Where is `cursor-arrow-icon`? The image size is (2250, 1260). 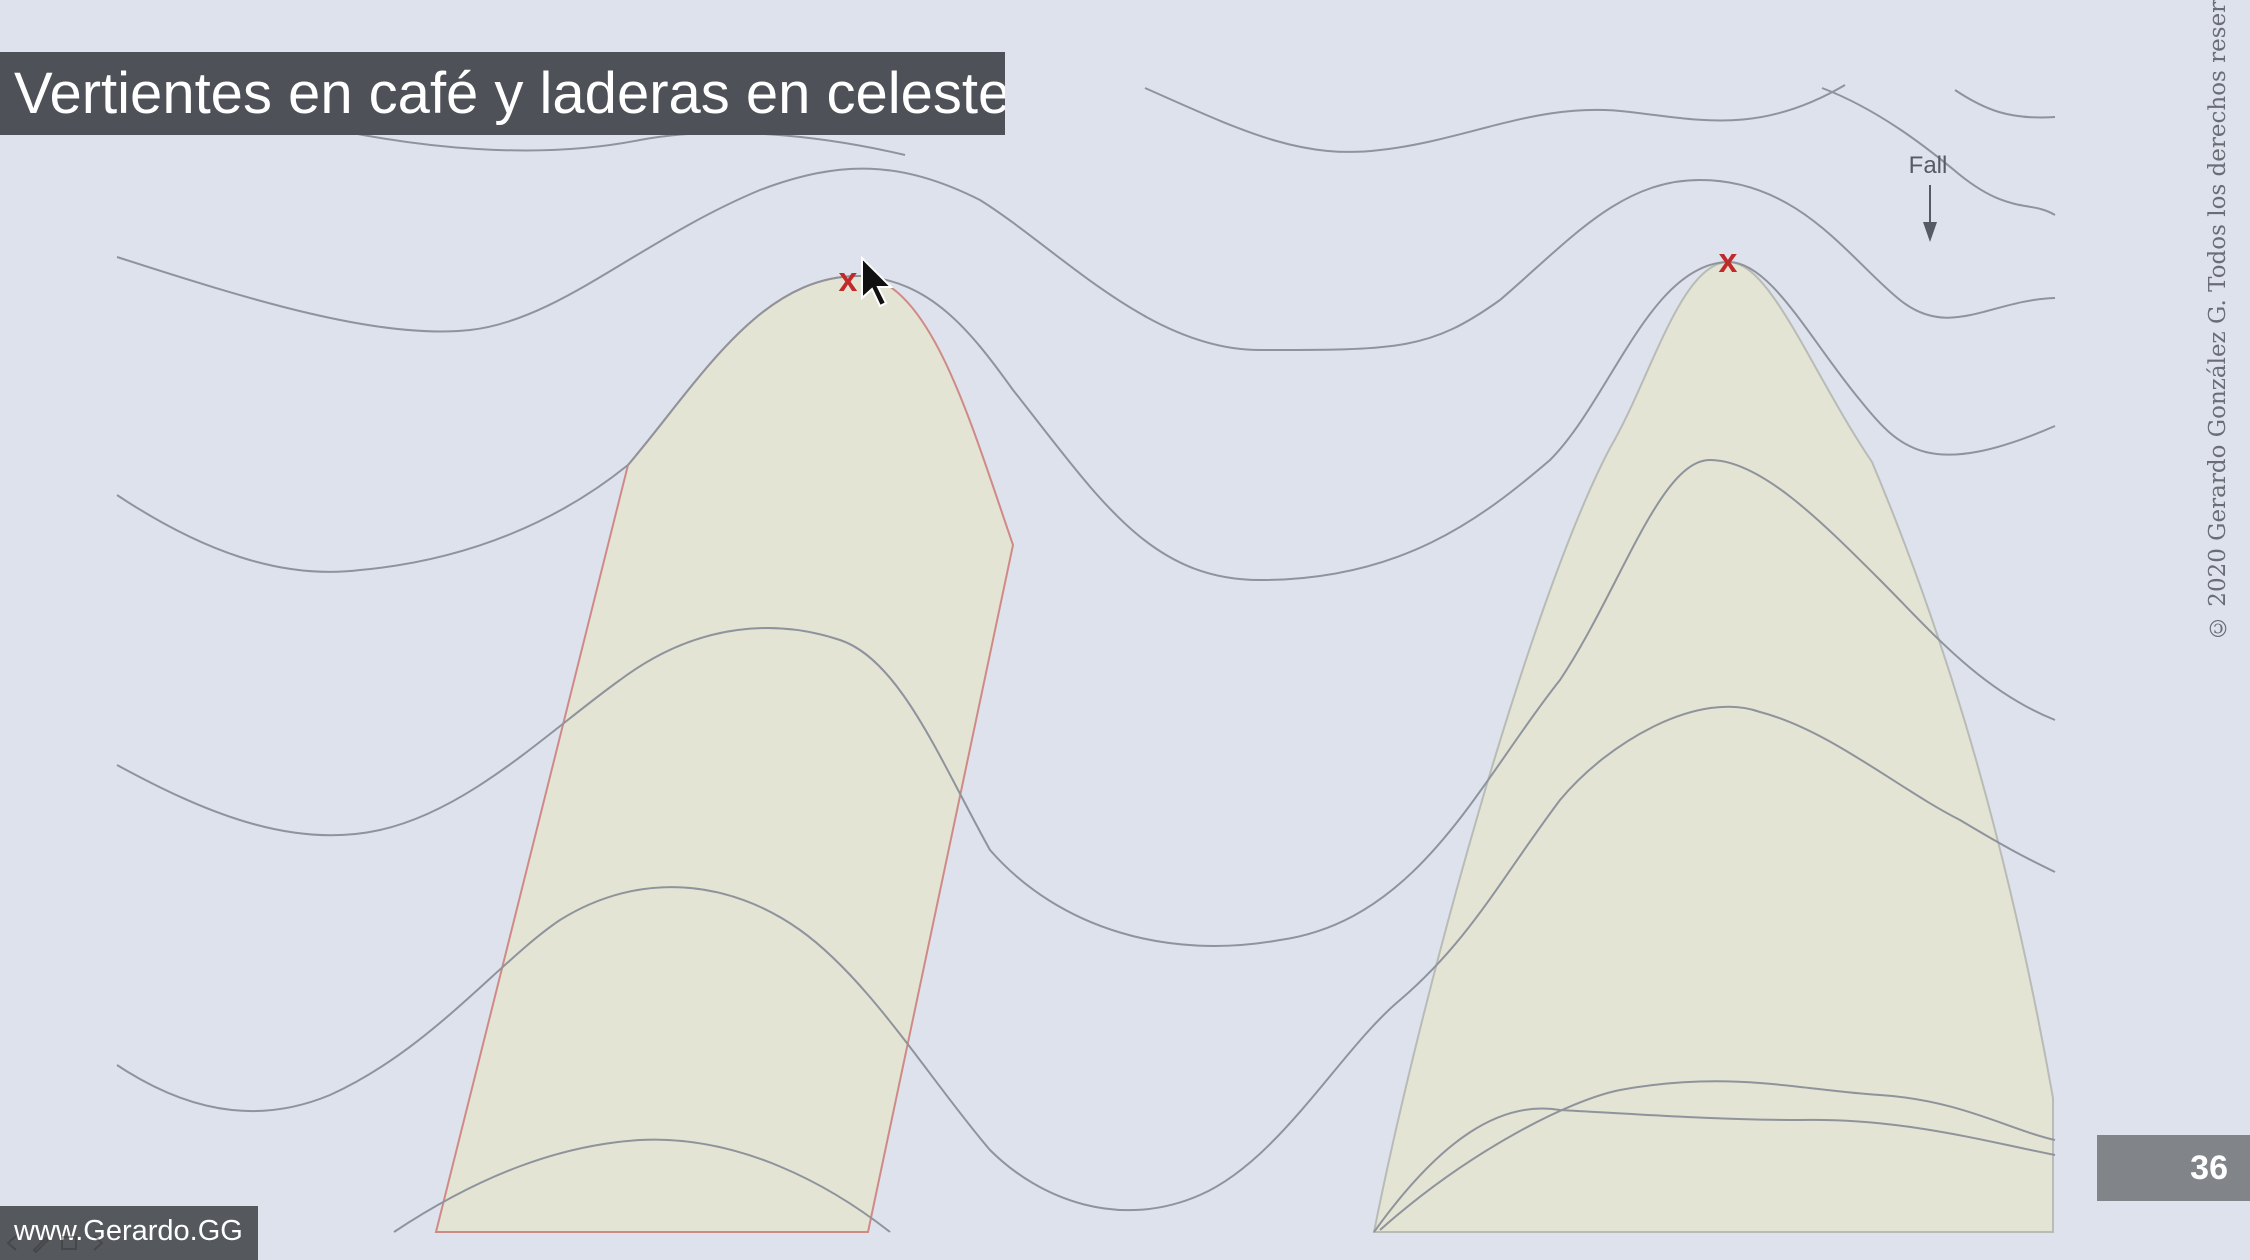
cursor-arrow-icon is located at coordinates (877, 281).